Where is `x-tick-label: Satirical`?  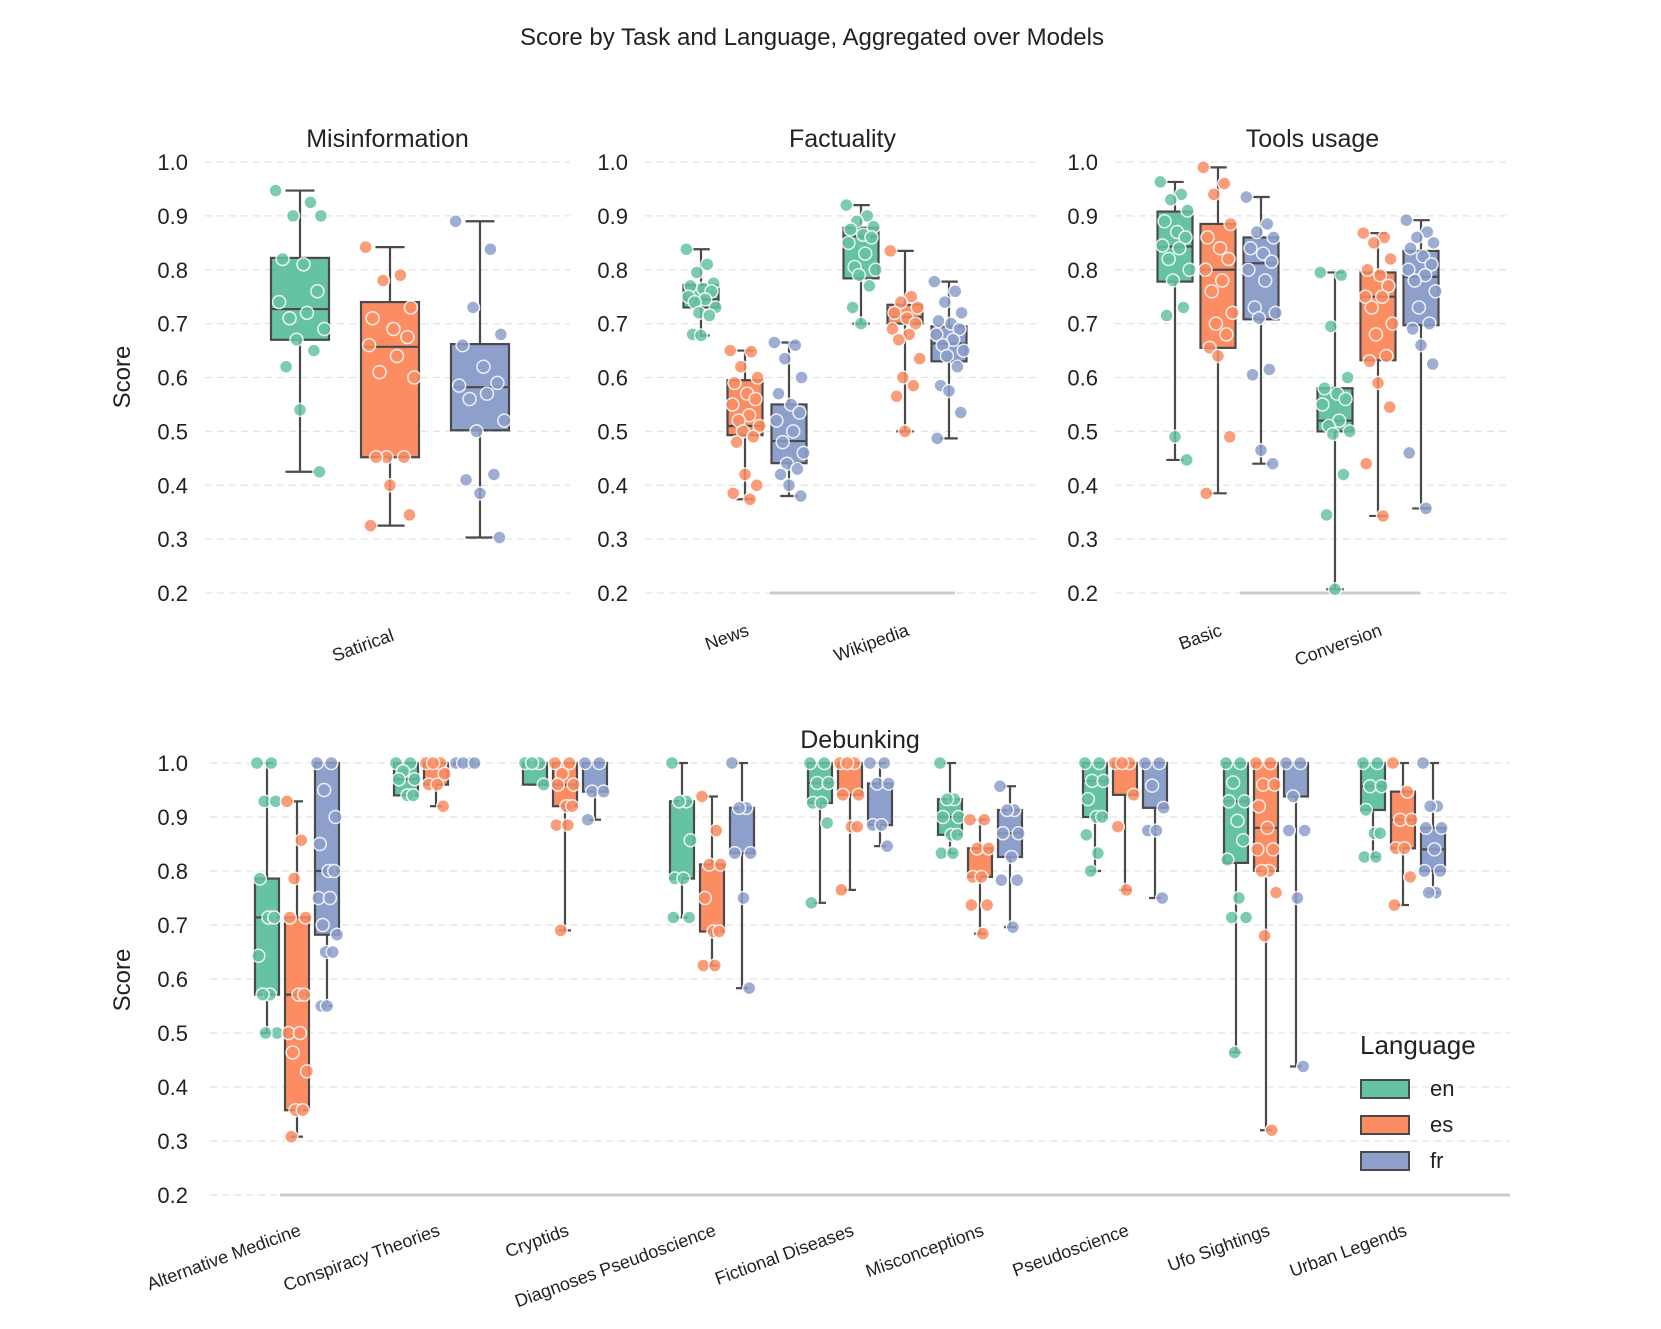 x-tick-label: Satirical is located at coordinates (362, 645).